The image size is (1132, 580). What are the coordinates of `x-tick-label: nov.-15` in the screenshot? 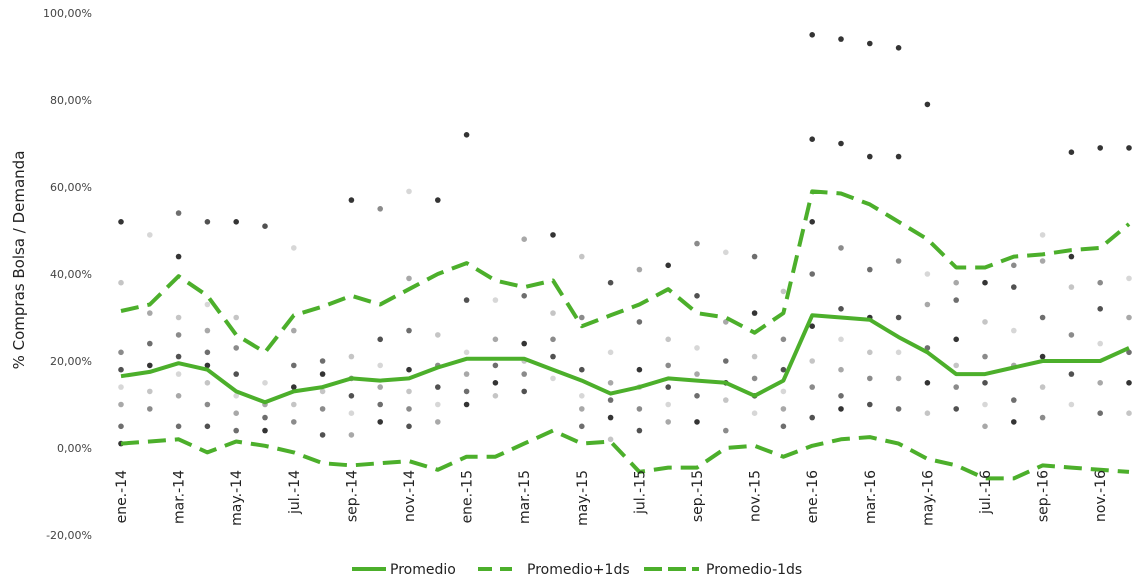 It's located at (756, 496).